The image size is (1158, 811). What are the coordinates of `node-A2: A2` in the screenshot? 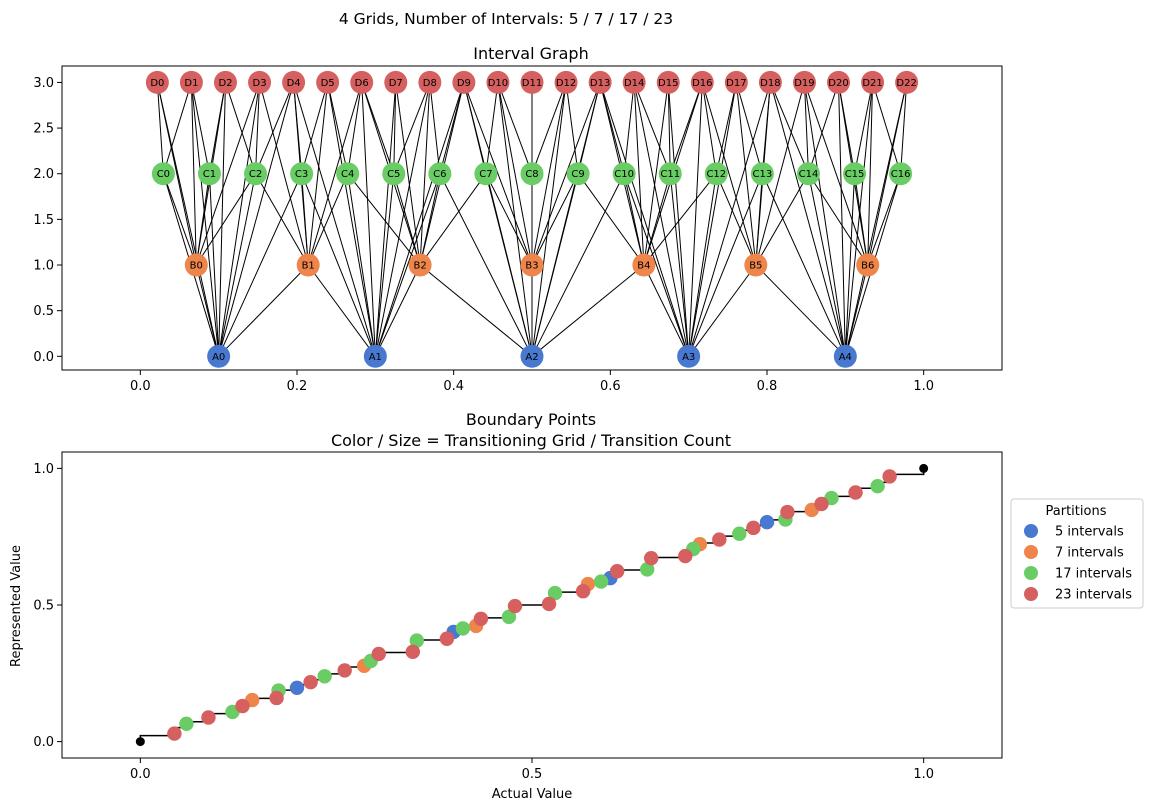 It's located at (532, 356).